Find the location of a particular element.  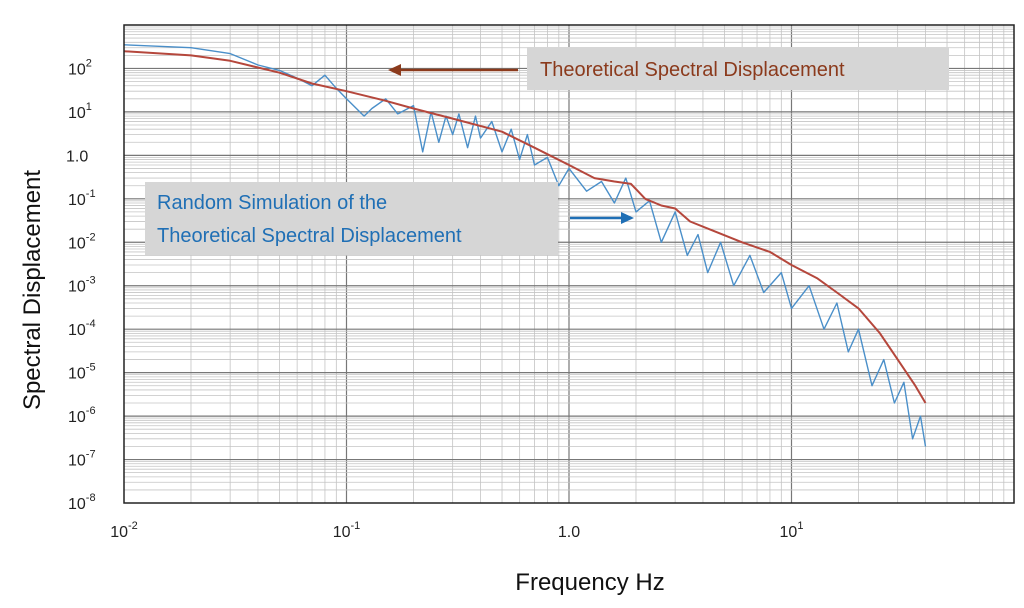

y-tick-label: 10² is located at coordinates (80, 67).